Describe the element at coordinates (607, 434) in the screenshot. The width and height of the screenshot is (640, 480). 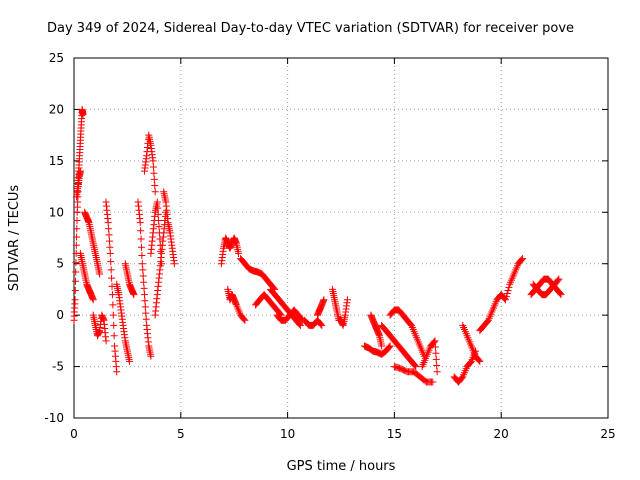
I see `x-tick-label: 25` at that location.